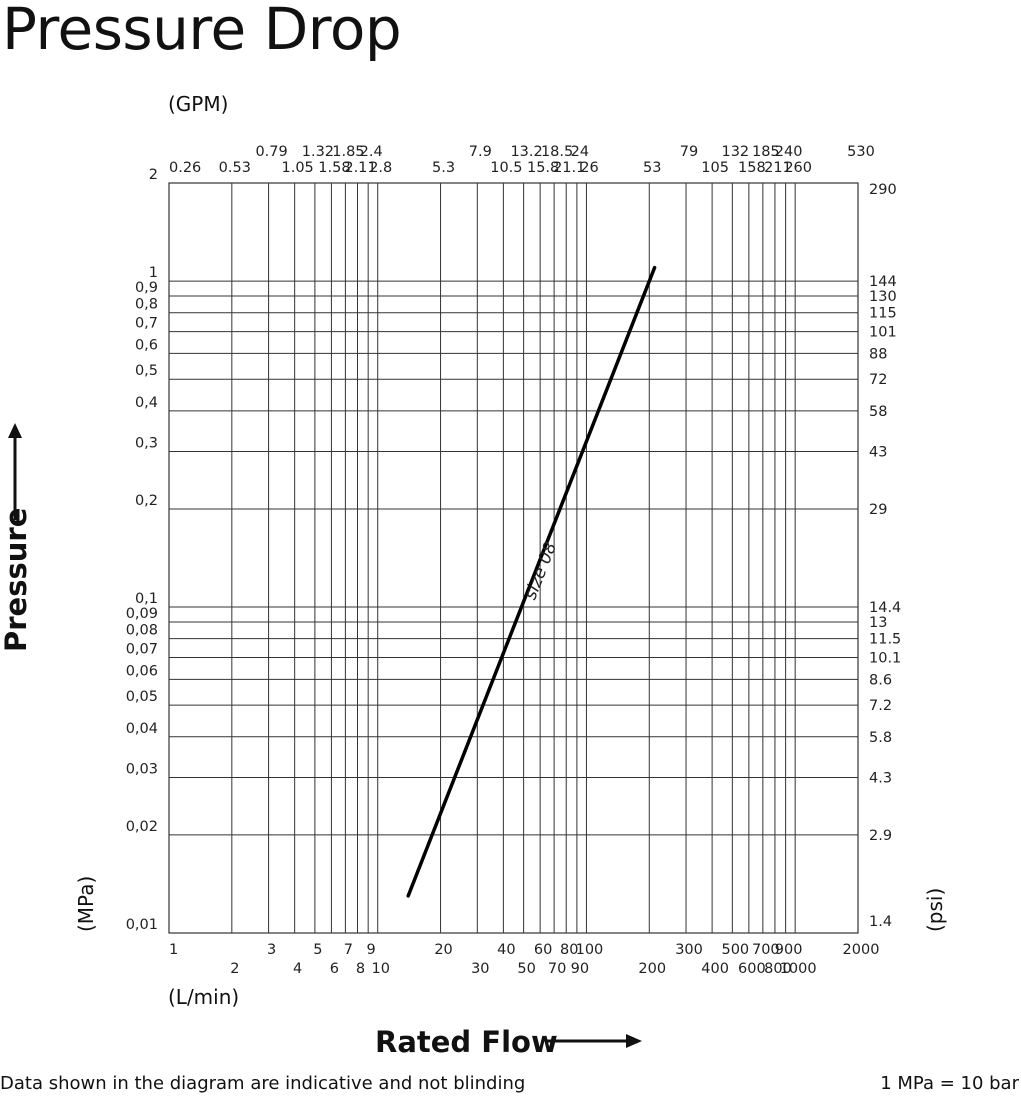  Describe the element at coordinates (142, 729) in the screenshot. I see `y-tick-label-mpa: 0,04` at that location.